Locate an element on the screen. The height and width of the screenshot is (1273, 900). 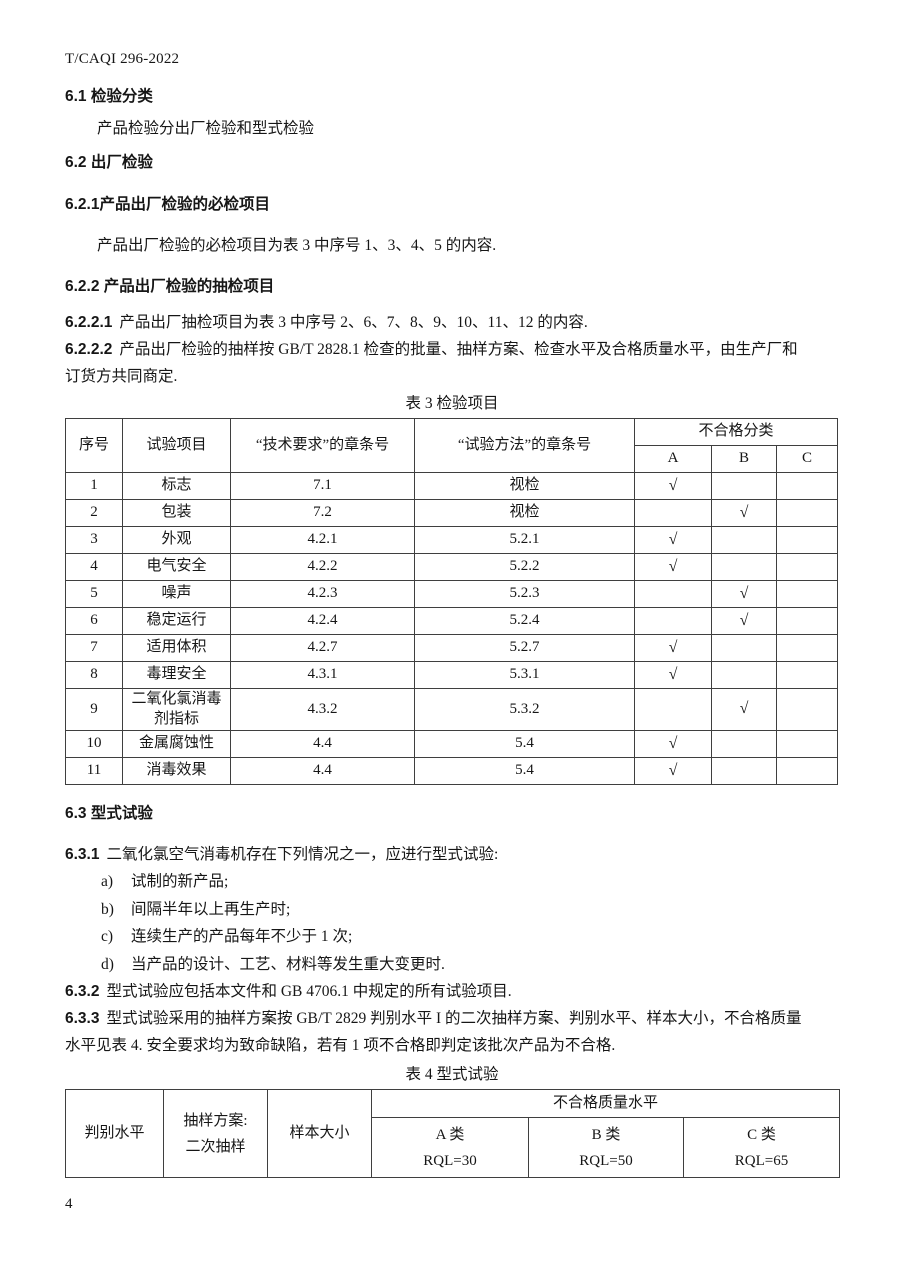
heading-6-2-2: 6.2.2 产品出厂检验的抽检项目 is located at coordinates (170, 286).